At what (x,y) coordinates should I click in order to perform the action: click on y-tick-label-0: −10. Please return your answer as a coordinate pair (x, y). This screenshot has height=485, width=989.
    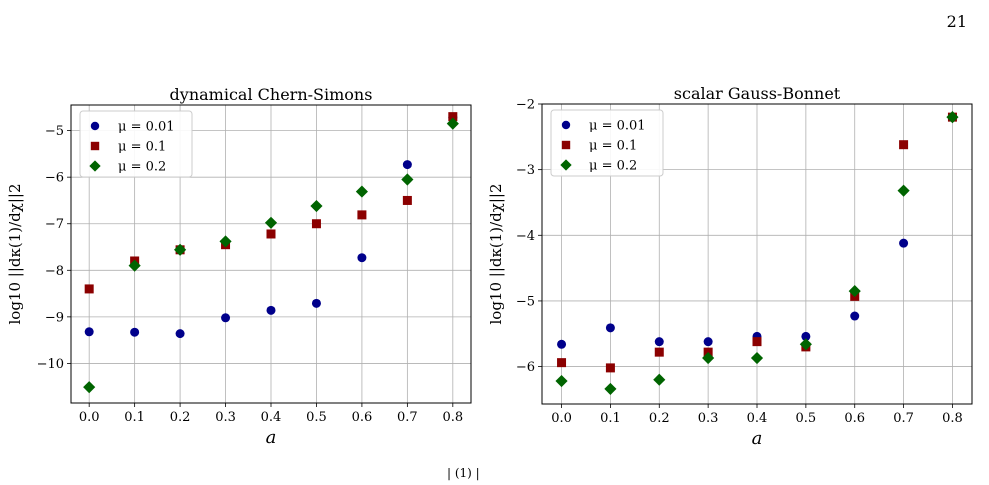
    Looking at the image, I should click on (50, 364).